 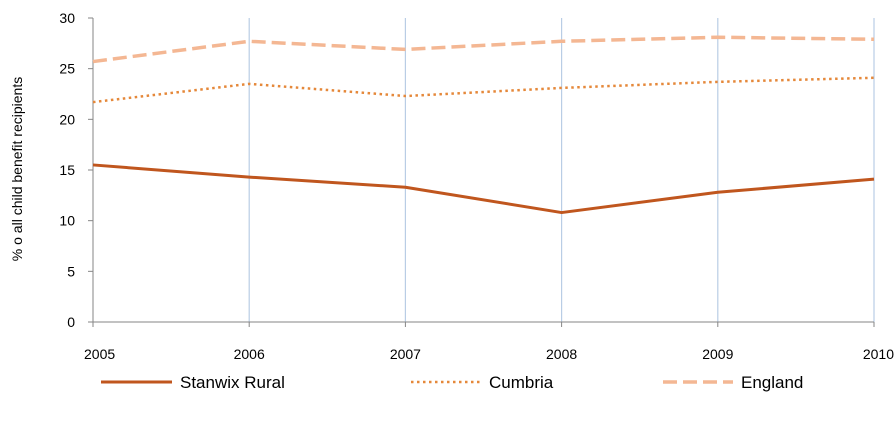 What do you see at coordinates (67, 18) in the screenshot?
I see `y-tick-label: 30` at bounding box center [67, 18].